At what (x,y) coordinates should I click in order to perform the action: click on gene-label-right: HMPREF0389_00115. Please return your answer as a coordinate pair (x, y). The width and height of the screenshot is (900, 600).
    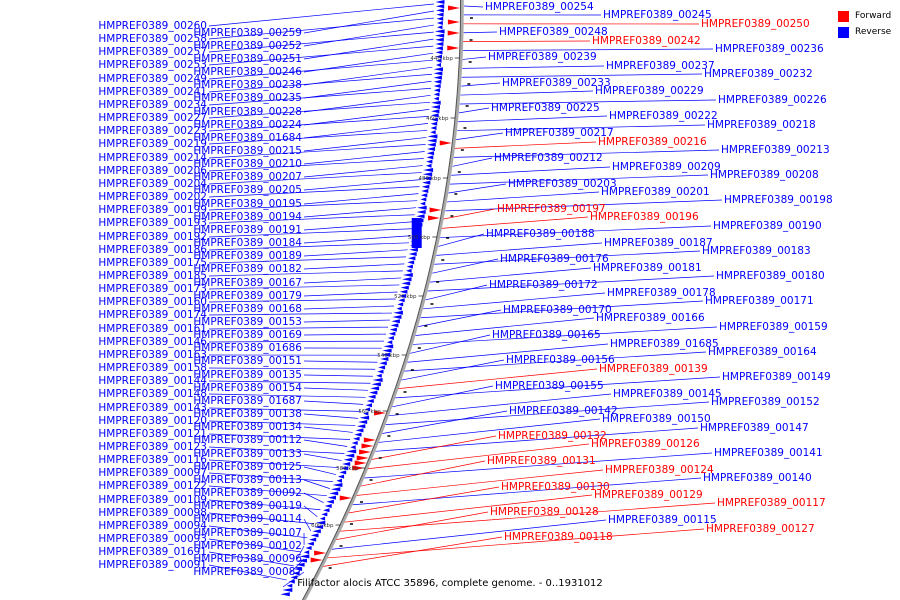
    Looking at the image, I should click on (662, 520).